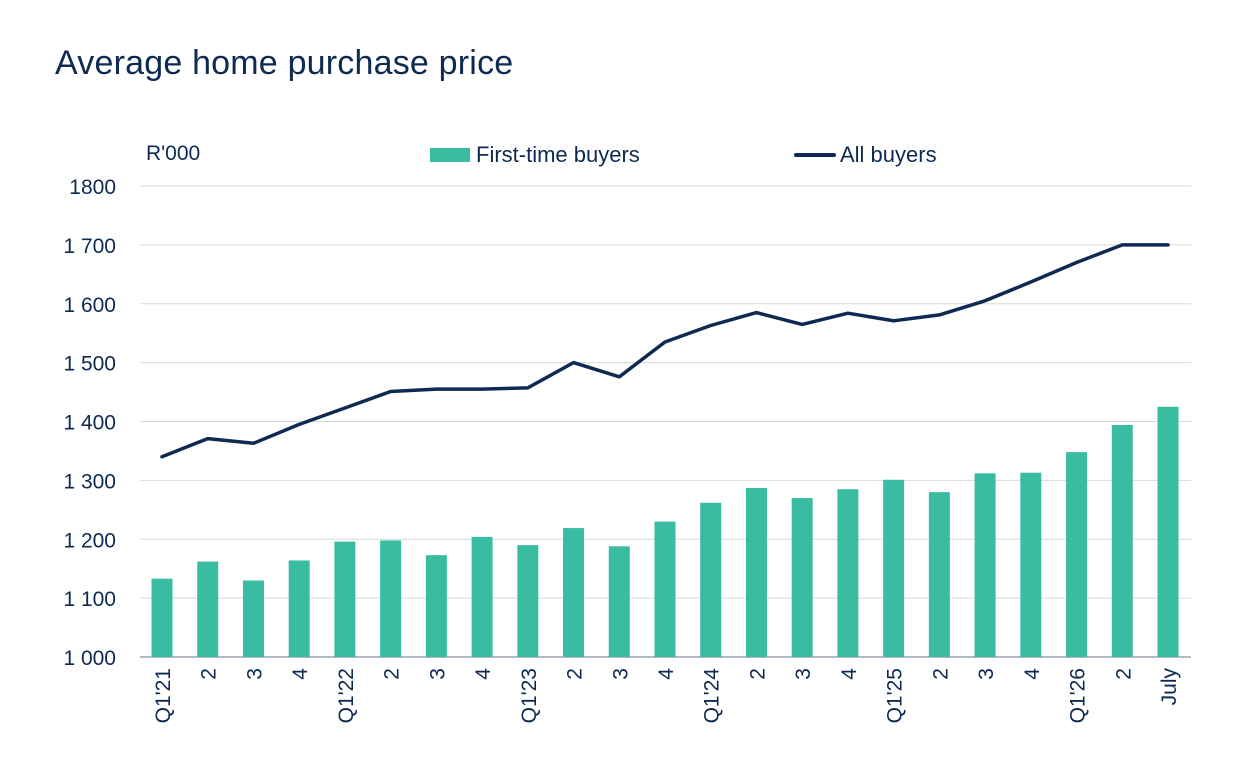  What do you see at coordinates (1169, 687) in the screenshot?
I see `x-tick-label: July` at bounding box center [1169, 687].